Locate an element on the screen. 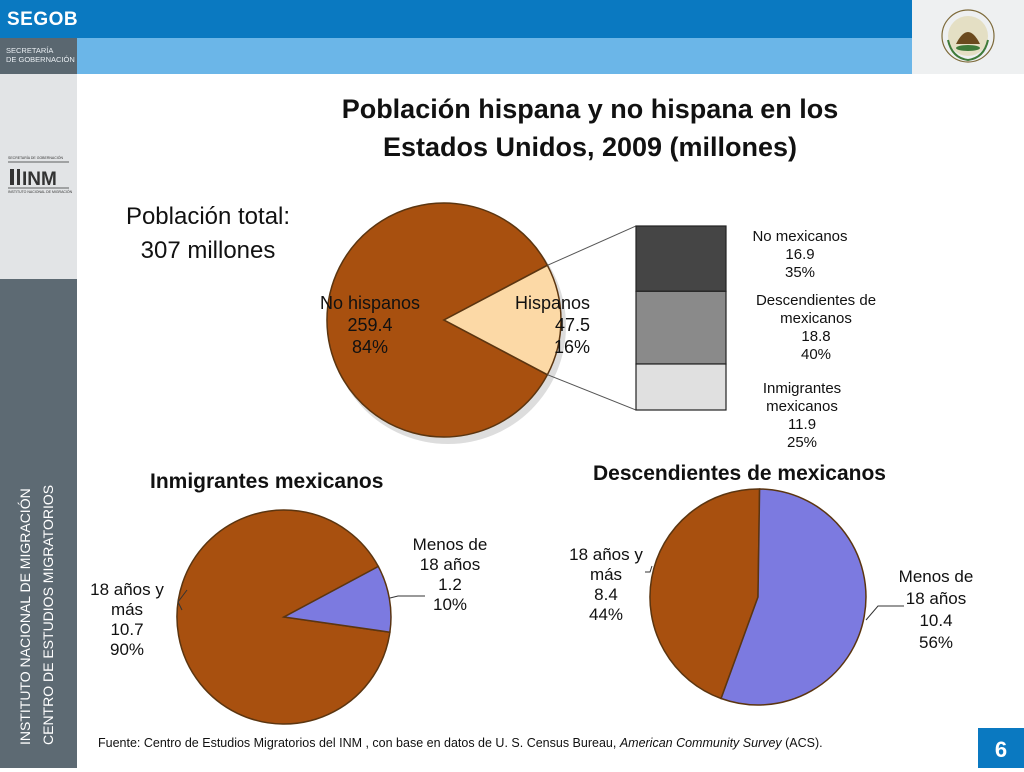  label-inm-adults-percent: 90% is located at coordinates (127, 649).